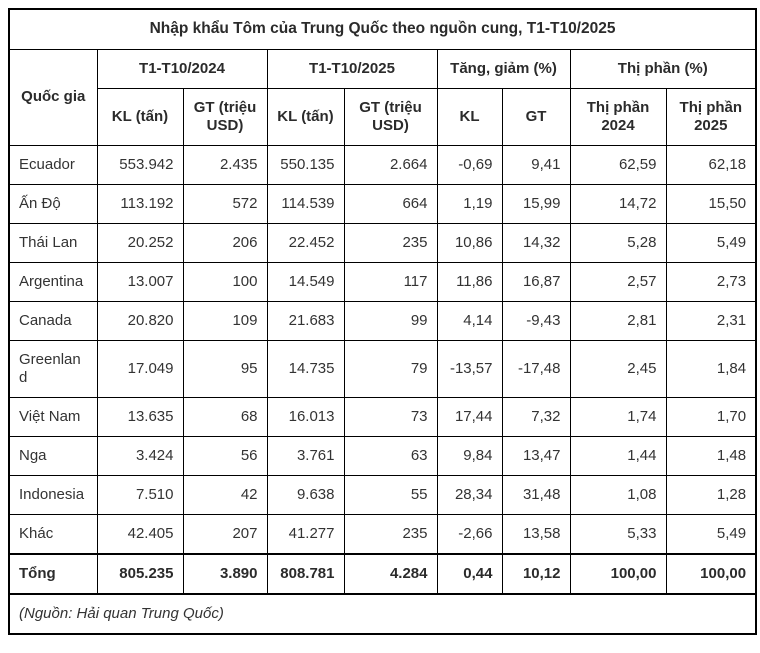 This screenshot has height=653, width=760. I want to click on value-cell: 11,86, so click(469, 281).